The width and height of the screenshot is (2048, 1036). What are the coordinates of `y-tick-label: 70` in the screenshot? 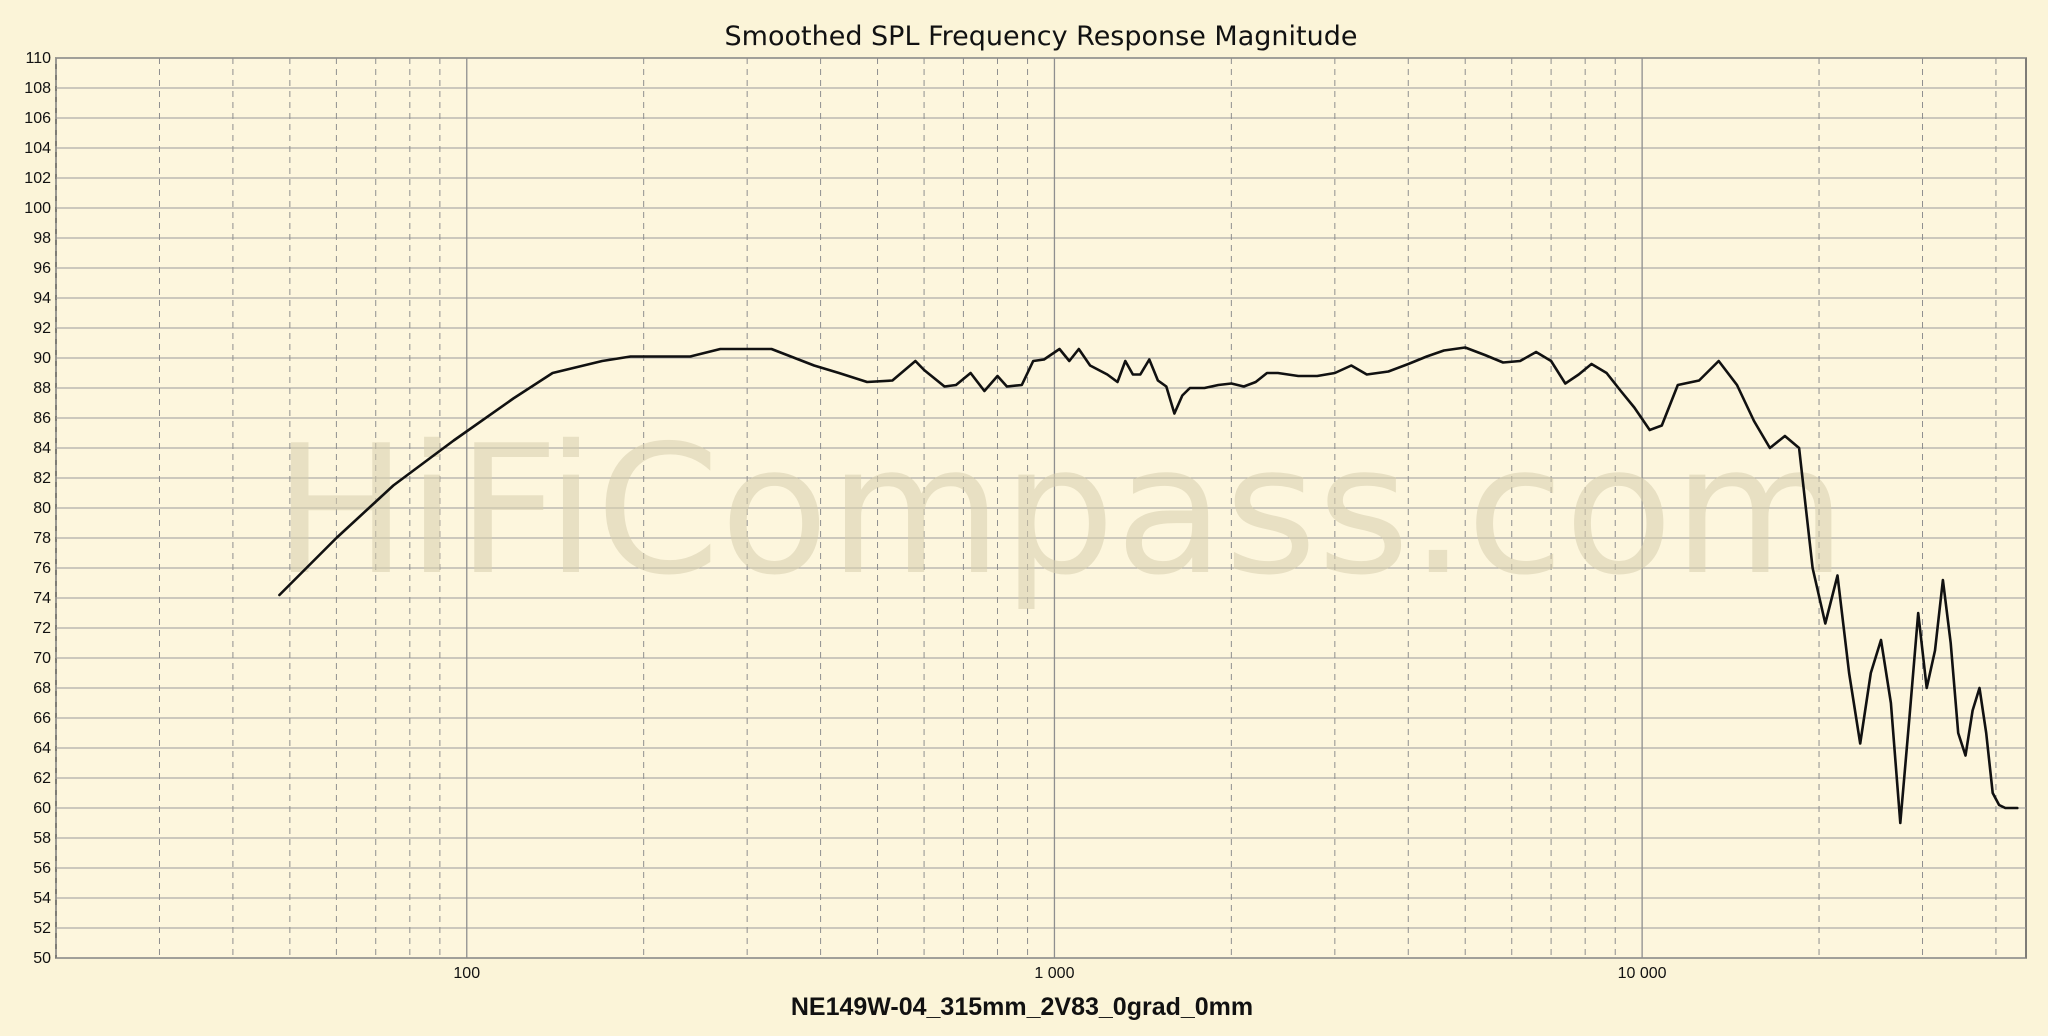 It's located at (42, 658).